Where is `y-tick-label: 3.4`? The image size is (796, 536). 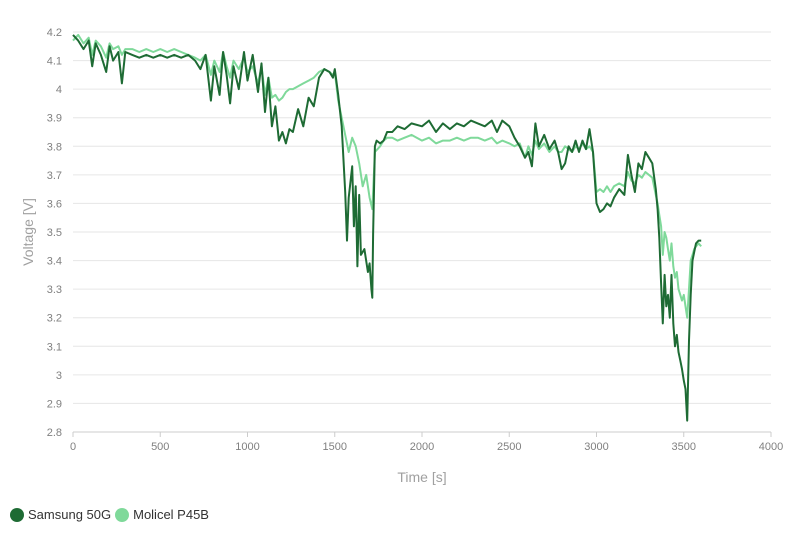 y-tick-label: 3.4 is located at coordinates (54, 262).